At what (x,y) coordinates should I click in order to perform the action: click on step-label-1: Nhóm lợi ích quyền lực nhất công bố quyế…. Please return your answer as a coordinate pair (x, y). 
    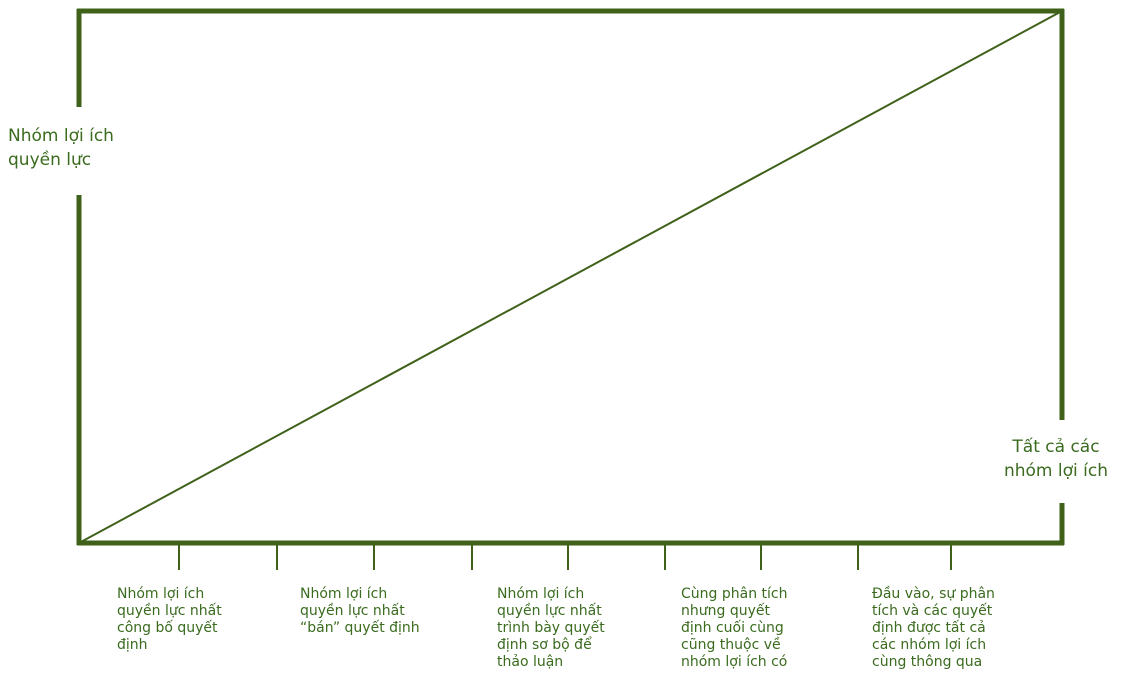
    Looking at the image, I should click on (169, 619).